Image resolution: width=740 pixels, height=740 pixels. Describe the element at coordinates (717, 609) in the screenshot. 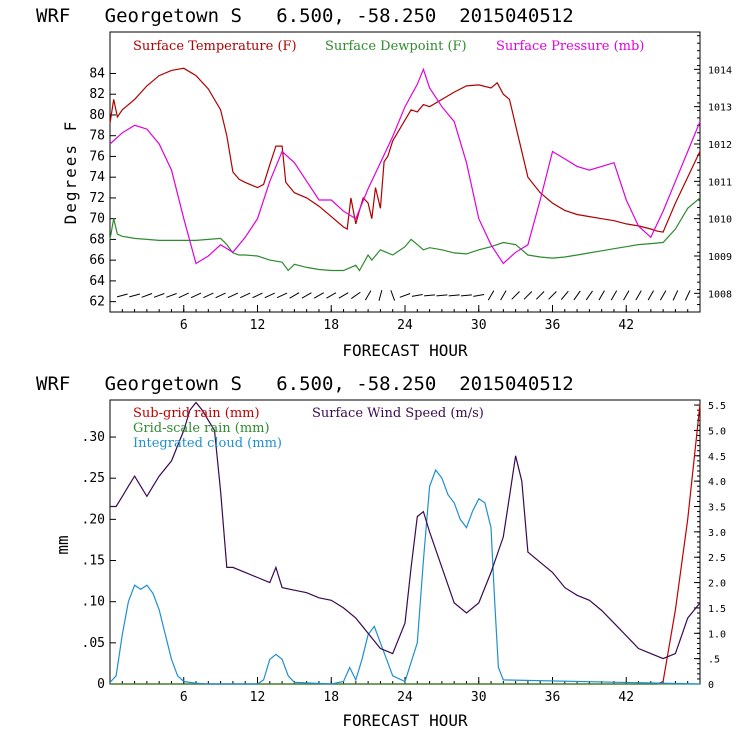

I see `y2-tick-label: 1.5` at that location.